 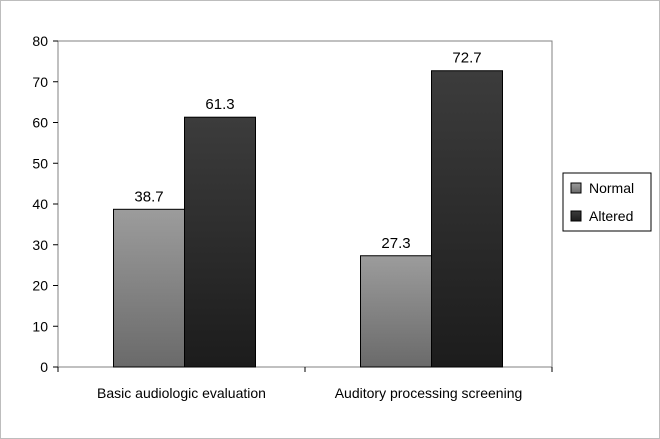 What do you see at coordinates (466, 58) in the screenshot?
I see `data-label: 72.7` at bounding box center [466, 58].